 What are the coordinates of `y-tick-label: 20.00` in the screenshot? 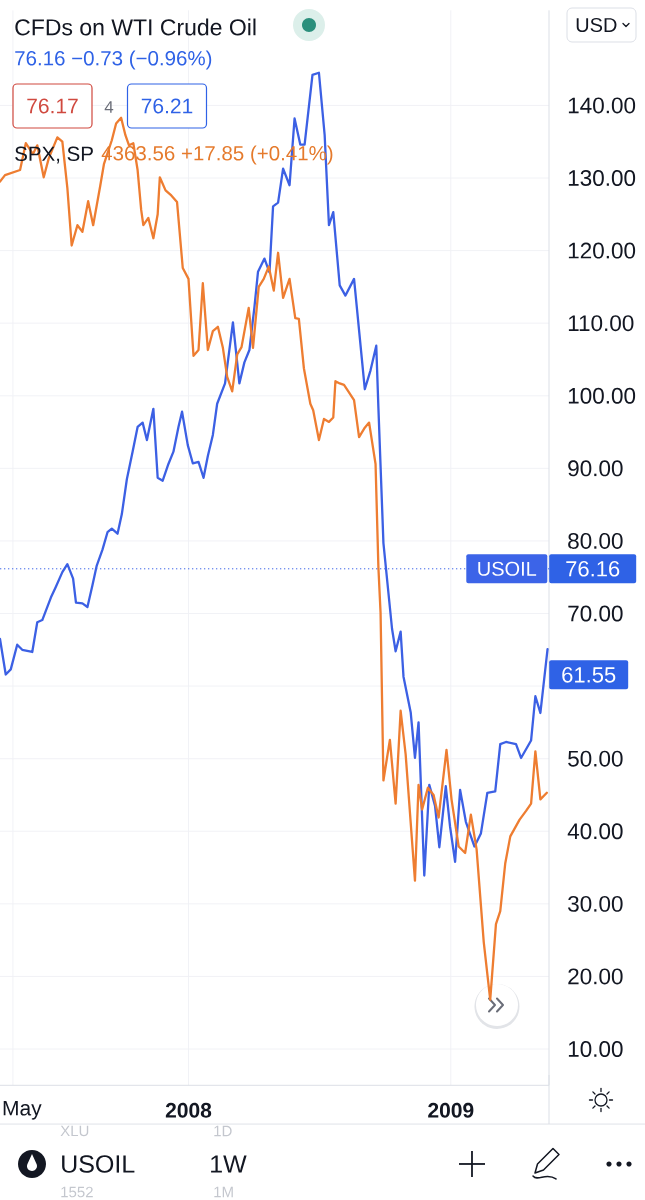 It's located at (595, 976).